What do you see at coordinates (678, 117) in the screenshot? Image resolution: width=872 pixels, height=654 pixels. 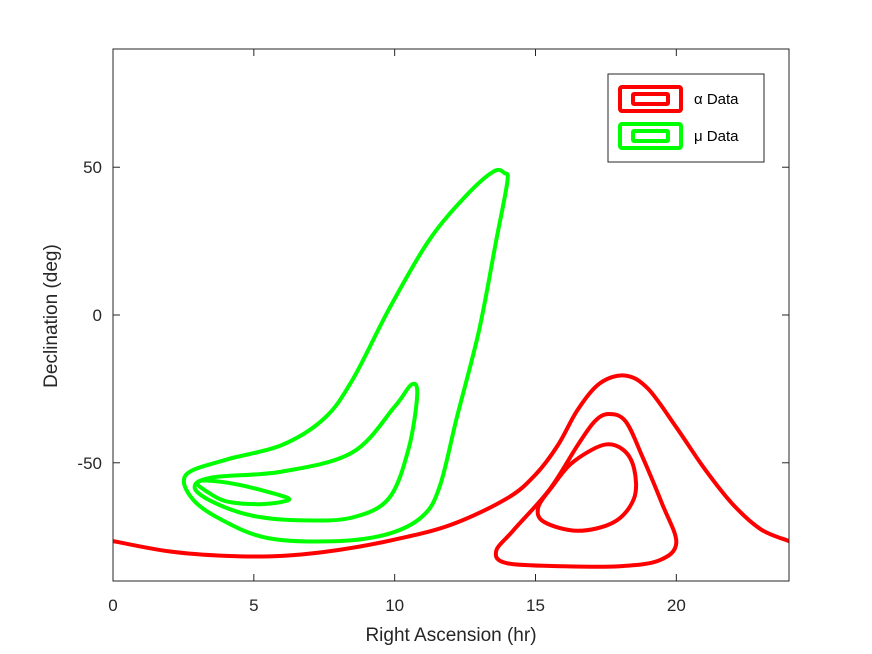 I see `legend-items: α Data μ Data` at bounding box center [678, 117].